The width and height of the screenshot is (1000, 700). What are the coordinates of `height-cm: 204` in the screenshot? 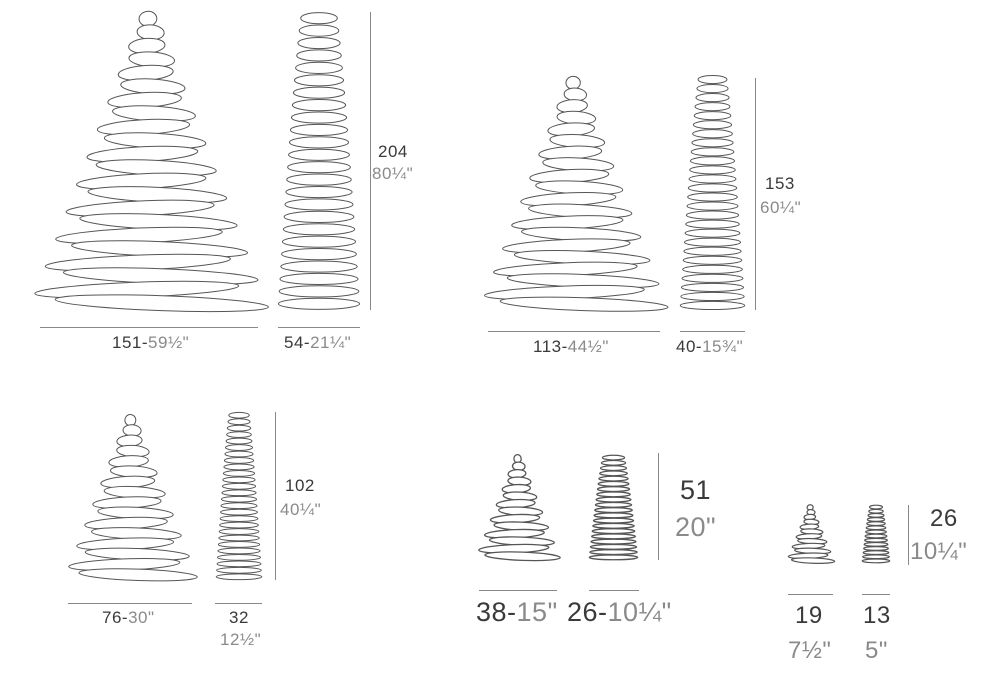 It's located at (393, 151).